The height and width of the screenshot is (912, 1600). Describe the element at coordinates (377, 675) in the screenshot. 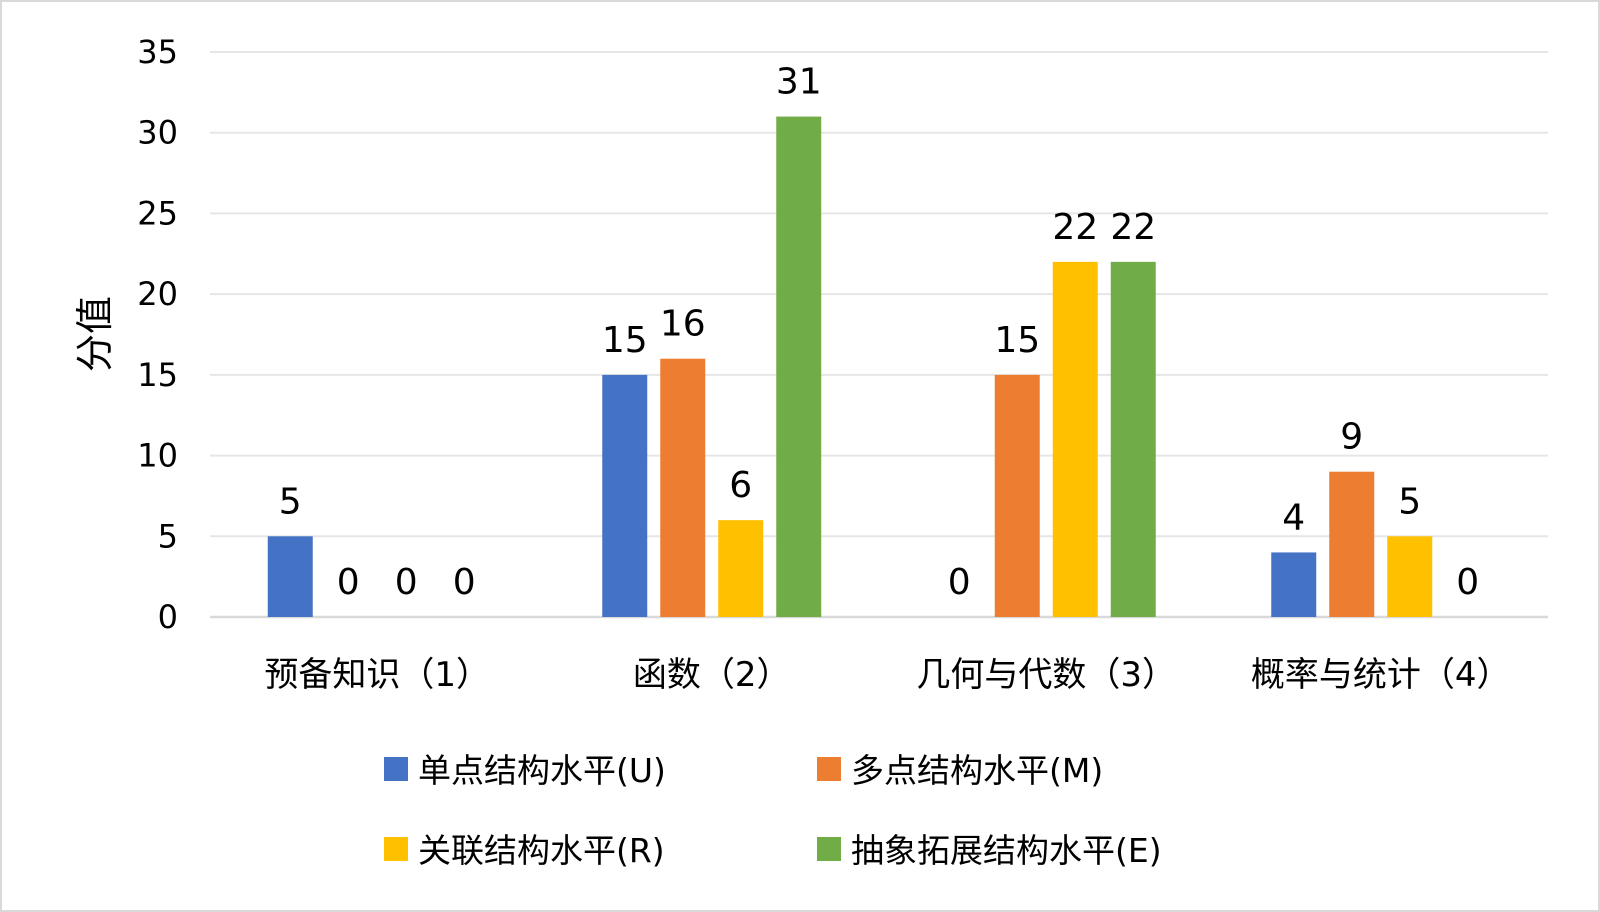

I see `x-tick-label: 预备知识（1）` at that location.